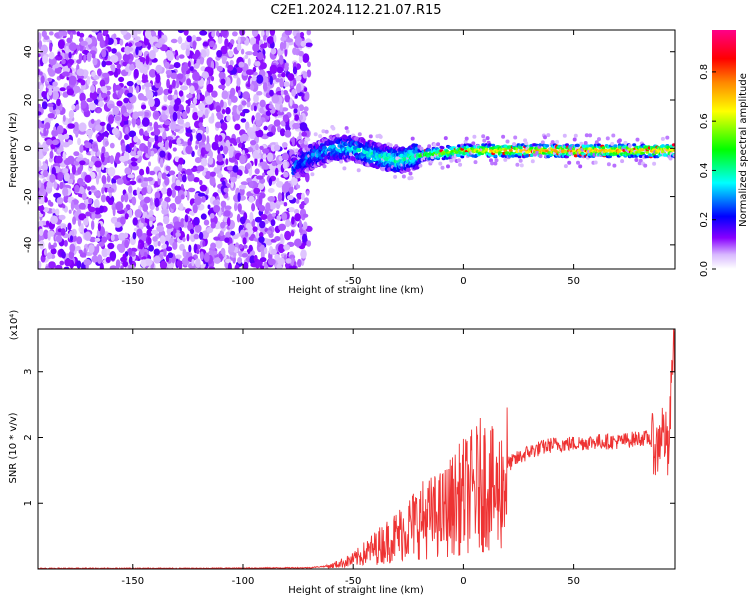 This screenshot has height=604, width=750. I want to click on top-y-tick-label: 40, so click(28, 51).